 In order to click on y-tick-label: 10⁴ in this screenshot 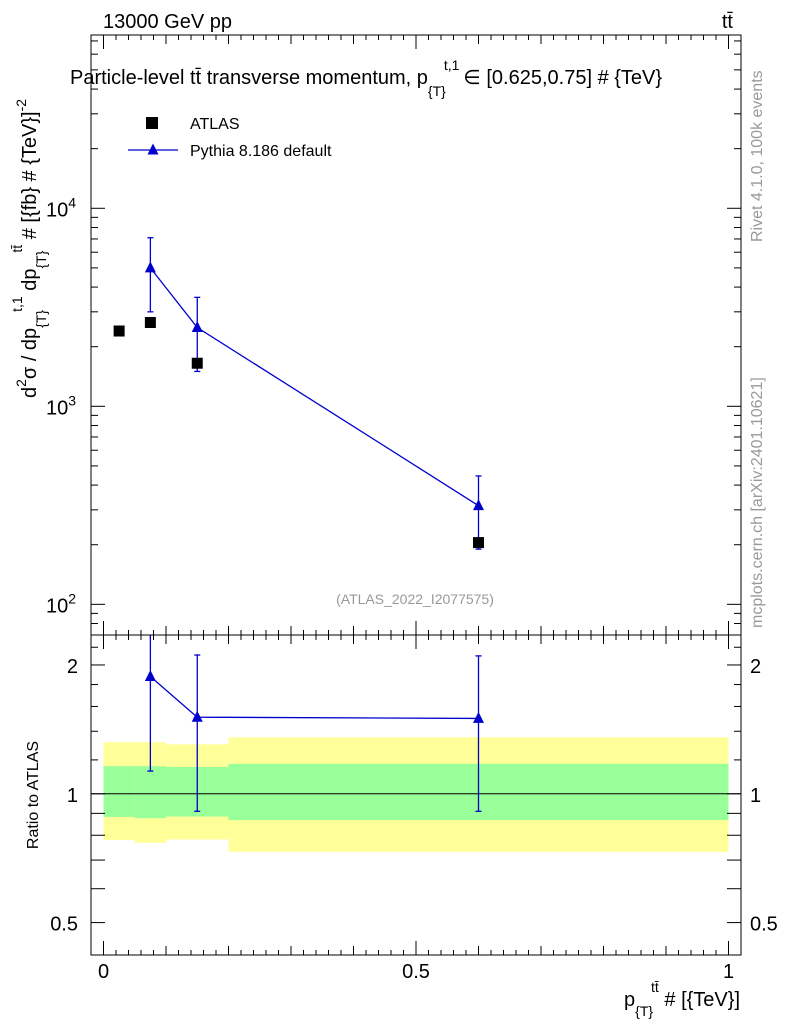, I will do `click(61, 207)`.